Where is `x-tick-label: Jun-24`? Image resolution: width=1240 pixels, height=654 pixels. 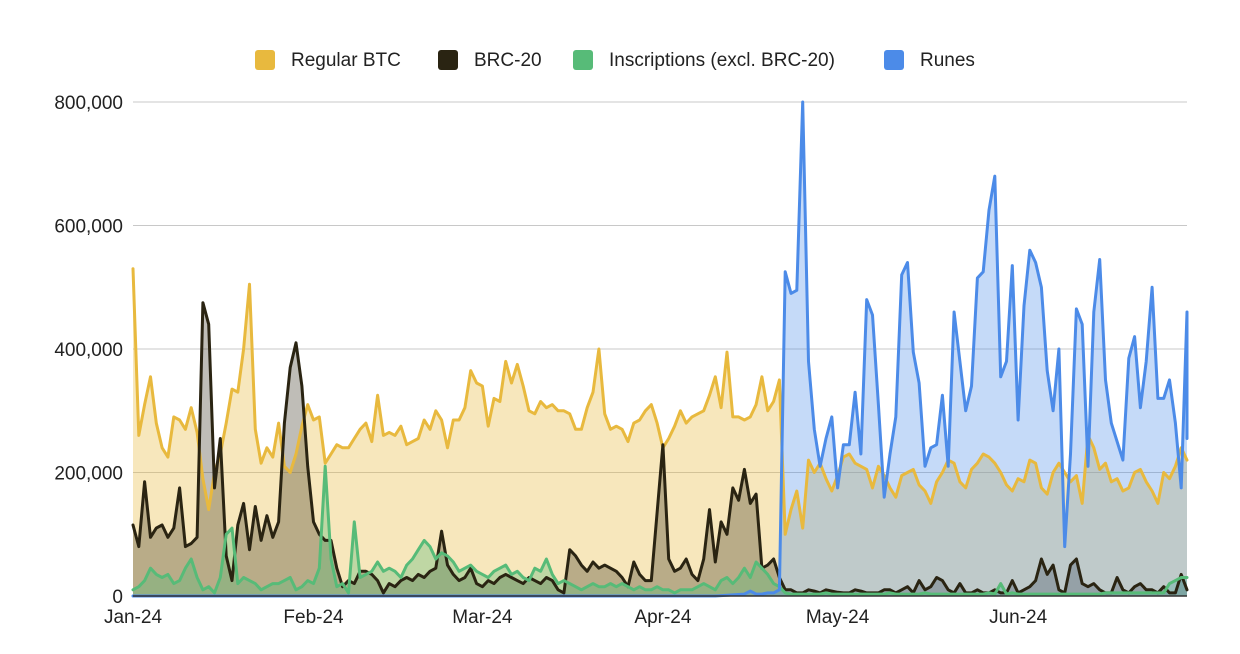 x-tick-label: Jun-24 is located at coordinates (1018, 617).